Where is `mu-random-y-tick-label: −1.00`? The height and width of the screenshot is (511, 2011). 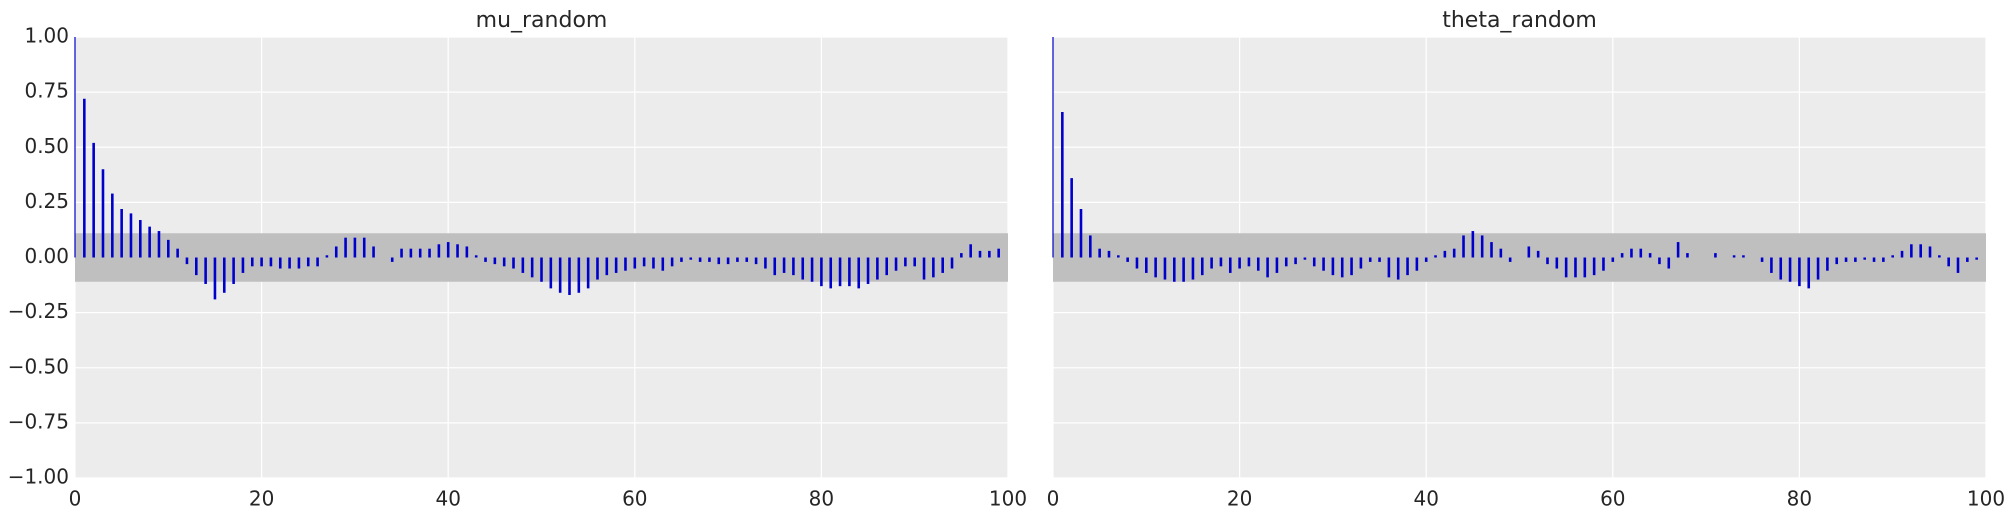
mu-random-y-tick-label: −1.00 is located at coordinates (38, 477).